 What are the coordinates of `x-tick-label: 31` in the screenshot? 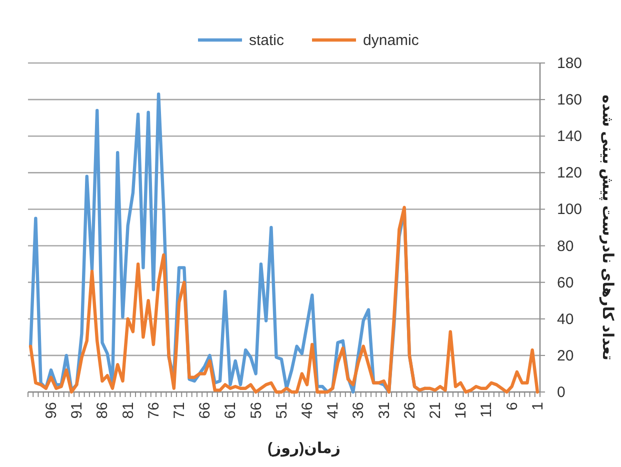 It's located at (384, 410).